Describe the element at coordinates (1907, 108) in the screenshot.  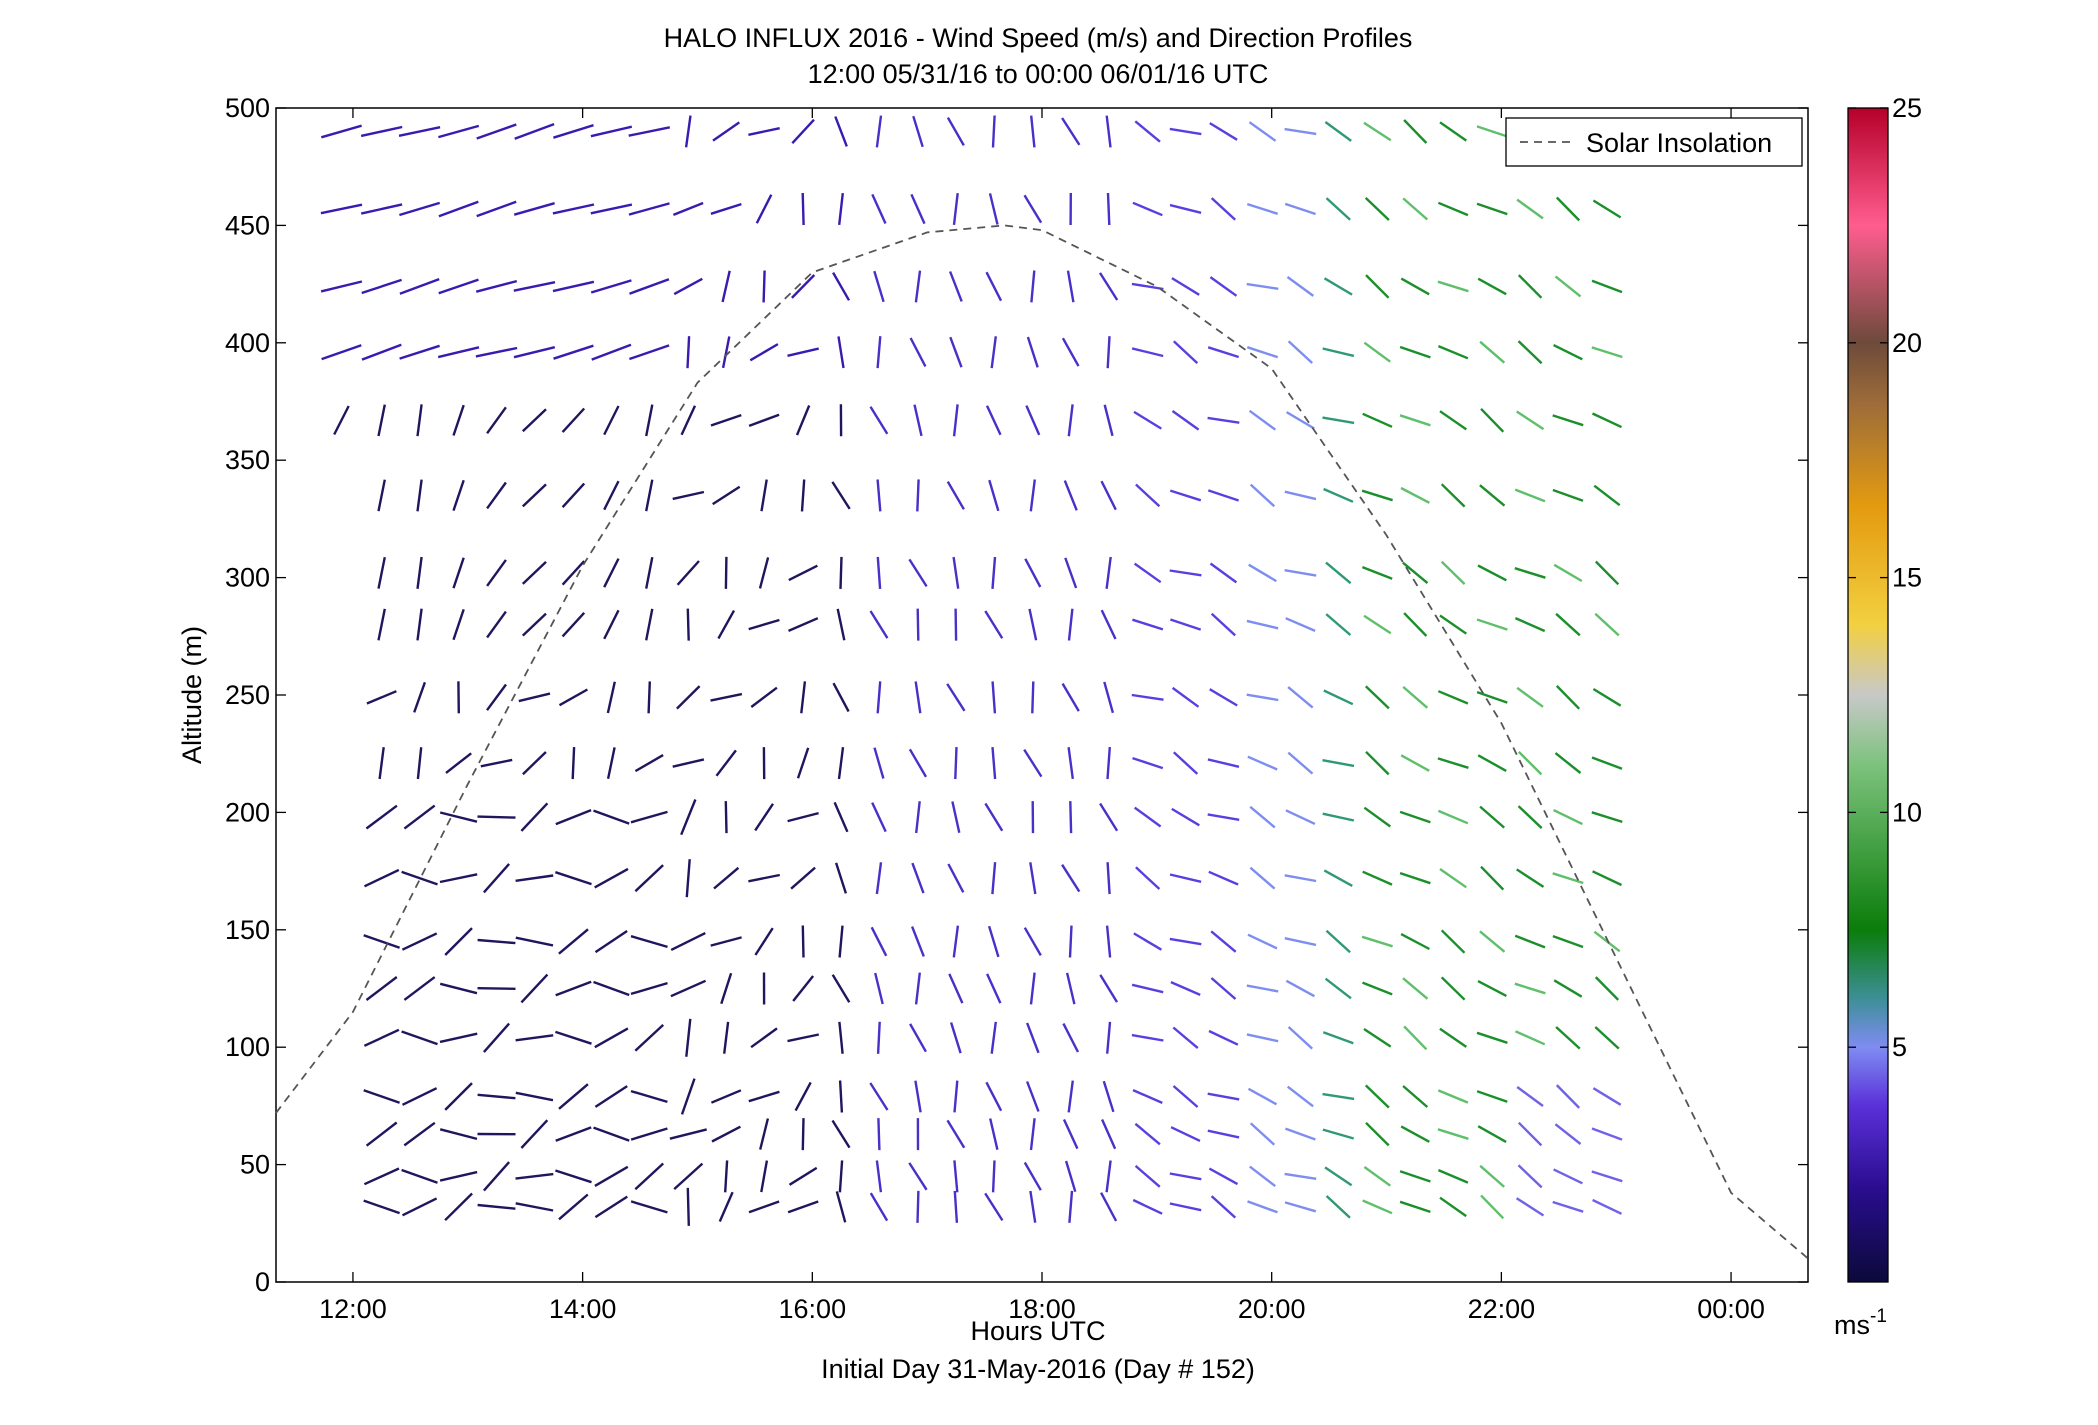
I see `colorbar-tick-label: 25` at that location.